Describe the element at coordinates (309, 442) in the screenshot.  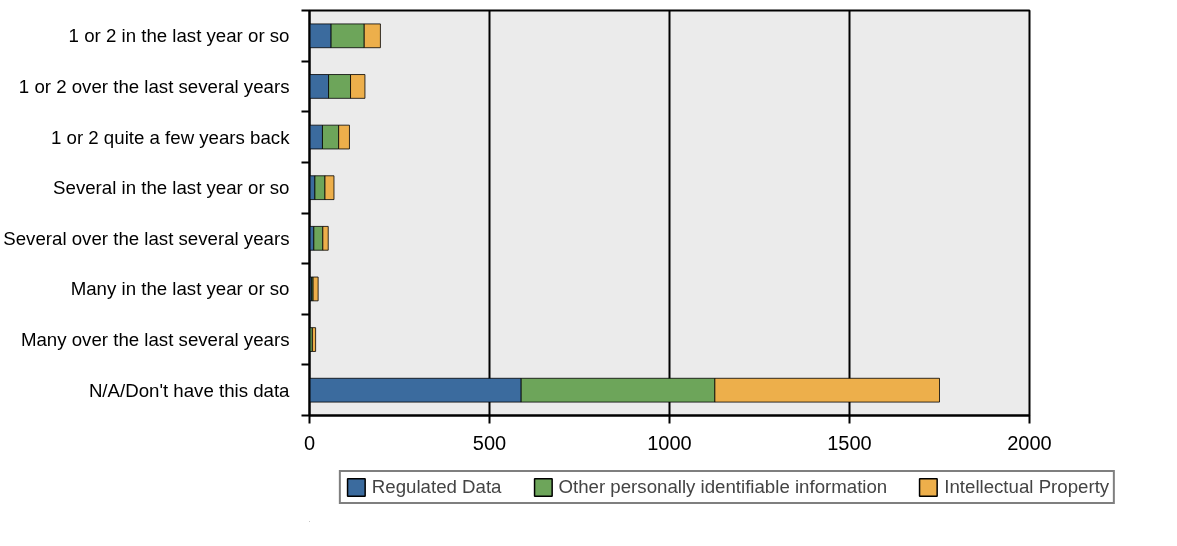
I see `x-tick-label: 0` at that location.